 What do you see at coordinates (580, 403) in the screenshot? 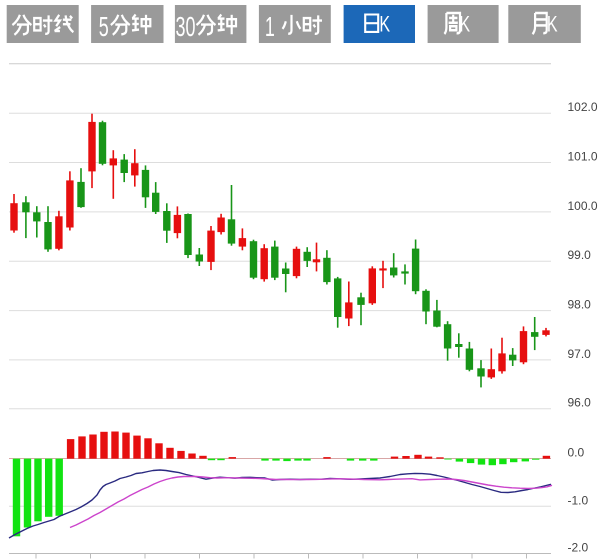
I see `svg-text: 96.0` at bounding box center [580, 403].